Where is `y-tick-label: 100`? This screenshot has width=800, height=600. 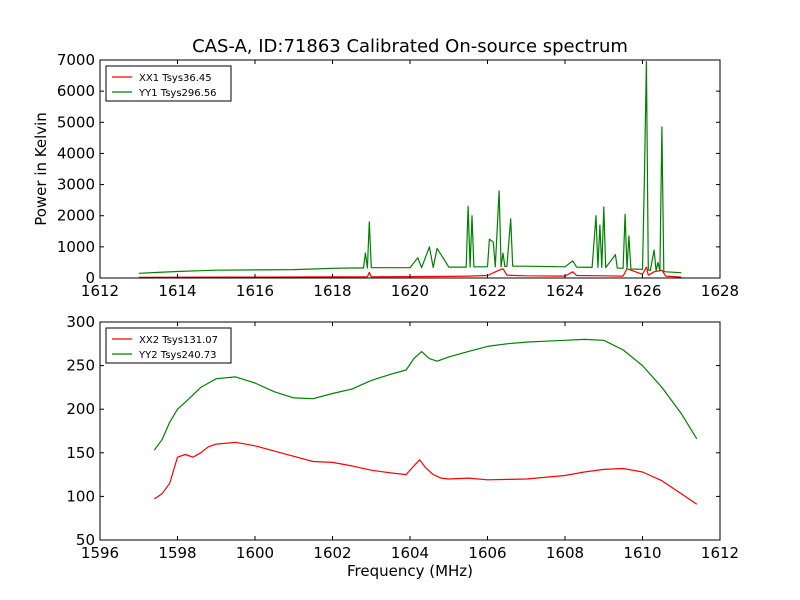 y-tick-label: 100 is located at coordinates (80, 496).